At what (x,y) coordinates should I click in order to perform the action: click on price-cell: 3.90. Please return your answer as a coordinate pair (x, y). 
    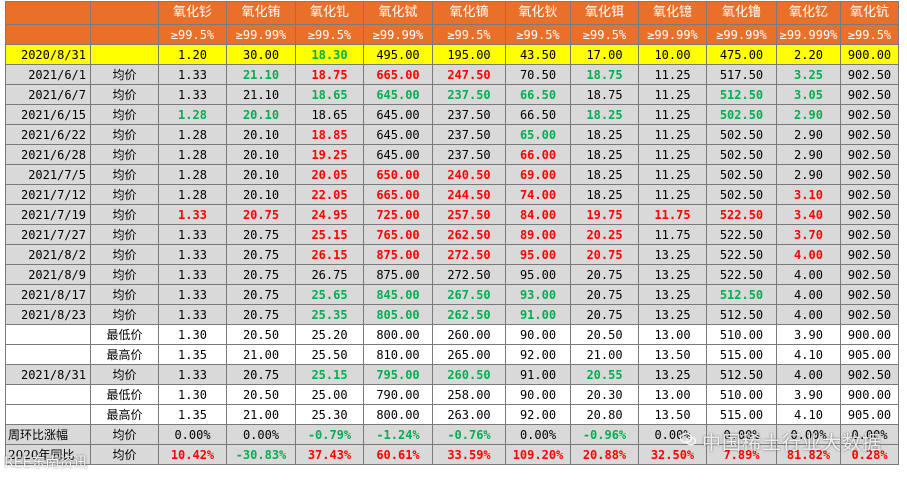
    Looking at the image, I should click on (808, 334).